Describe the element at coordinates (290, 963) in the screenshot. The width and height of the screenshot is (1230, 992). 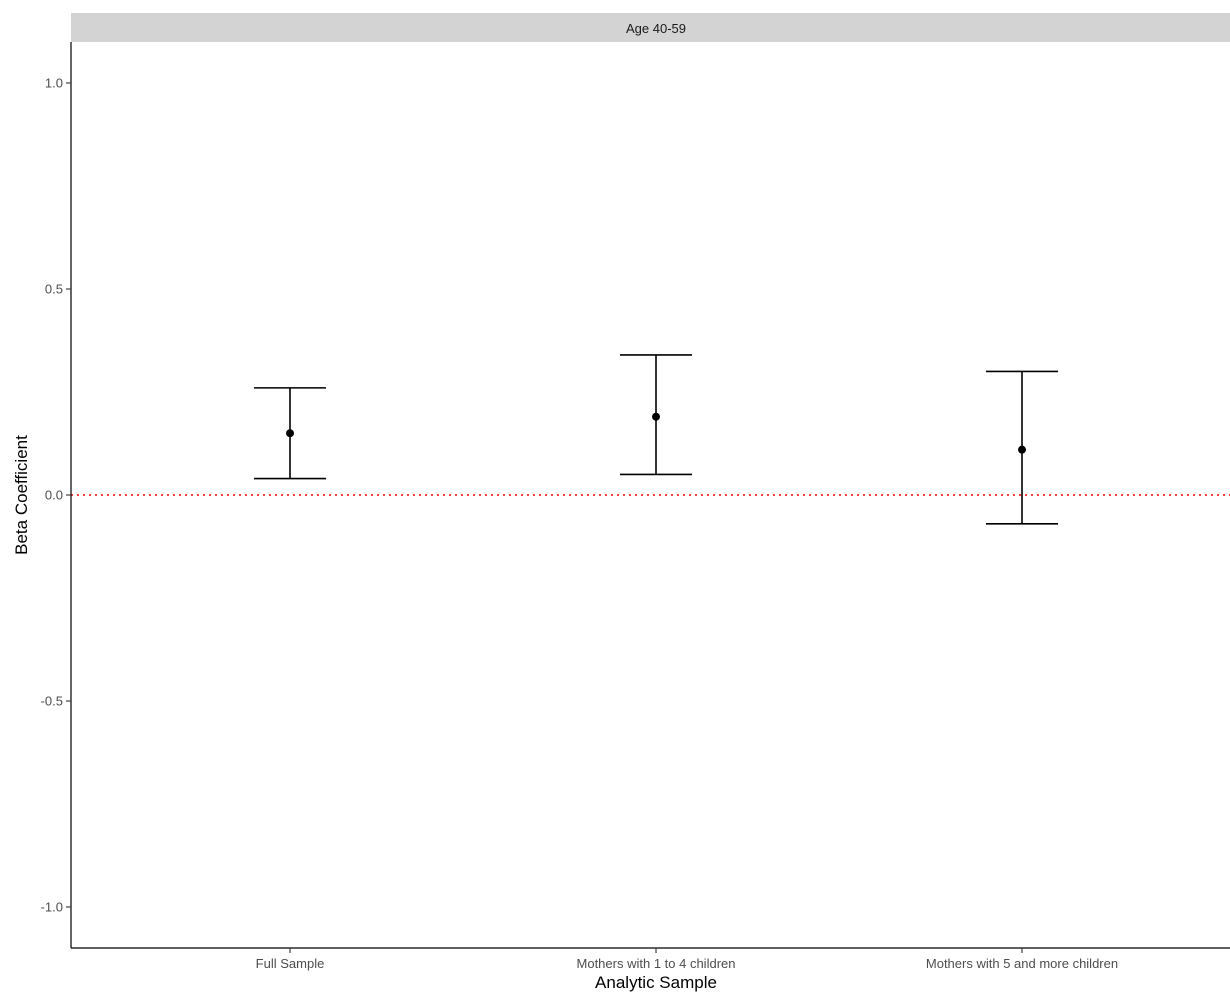
I see `x-tick-label: Full Sample` at that location.